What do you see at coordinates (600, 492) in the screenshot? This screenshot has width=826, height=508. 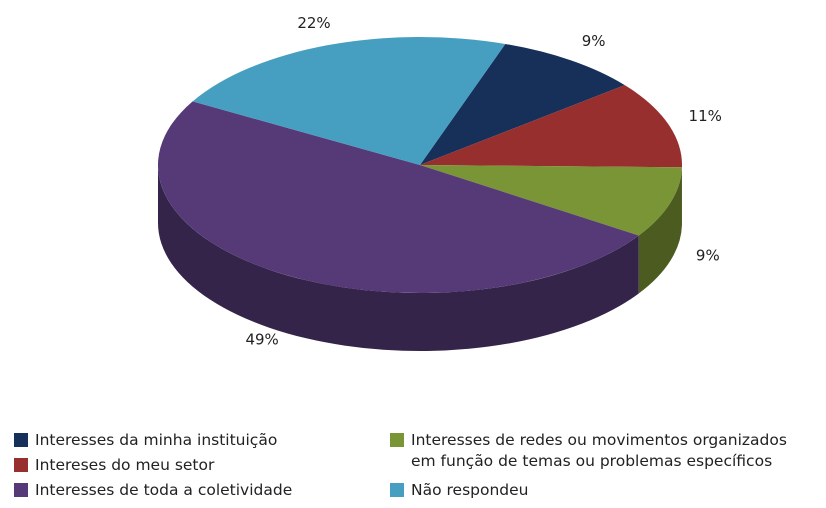 I see `legend-item: Não respondeu` at bounding box center [600, 492].